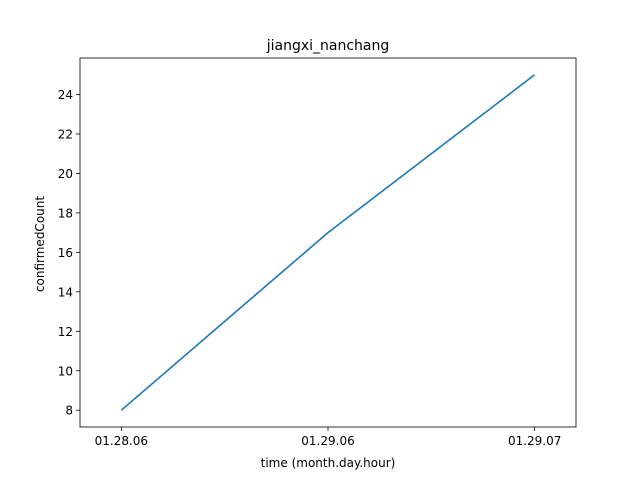  I want to click on y-tick-label-8: 24, so click(65, 95).